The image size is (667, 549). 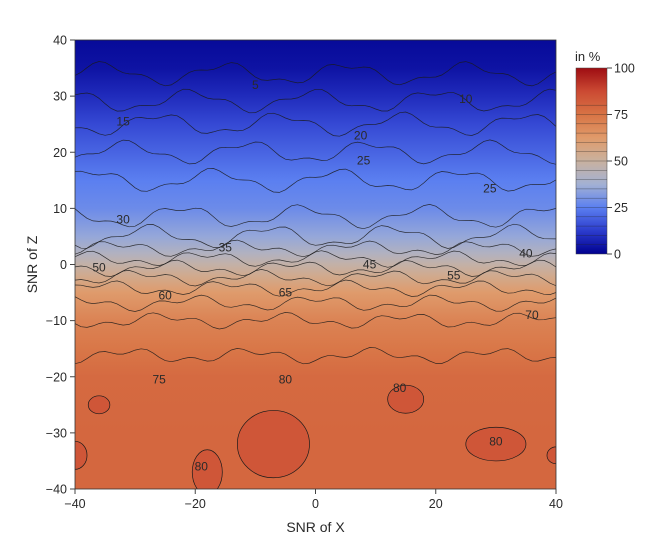 What do you see at coordinates (315, 527) in the screenshot?
I see `x-axis-label: SNR of X` at bounding box center [315, 527].